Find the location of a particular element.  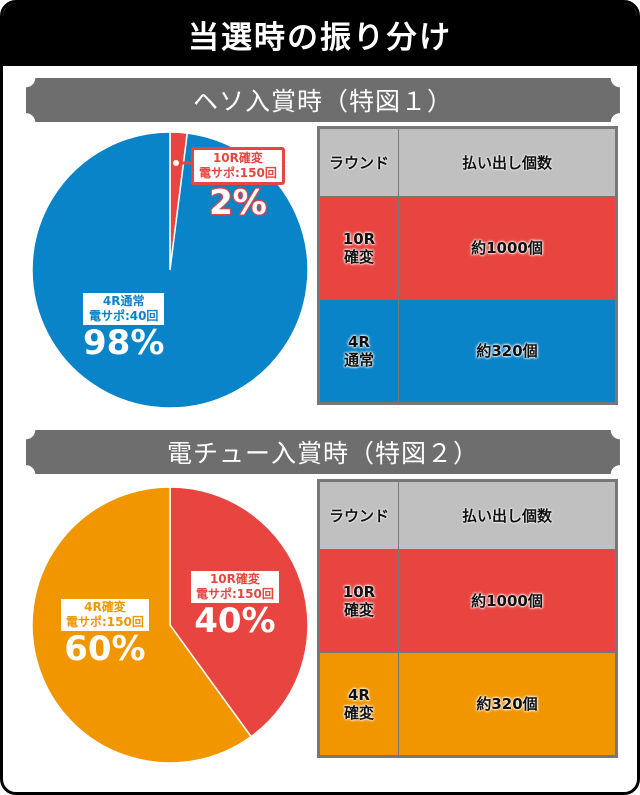

slice-pct: 2% is located at coordinates (238, 203).